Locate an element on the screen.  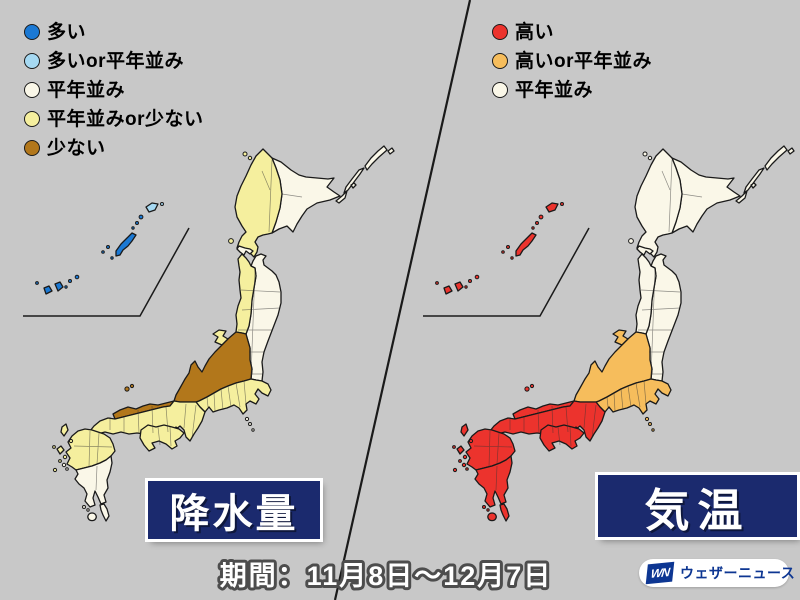
legend-item-label: 平年並み is located at coordinates (86, 90).